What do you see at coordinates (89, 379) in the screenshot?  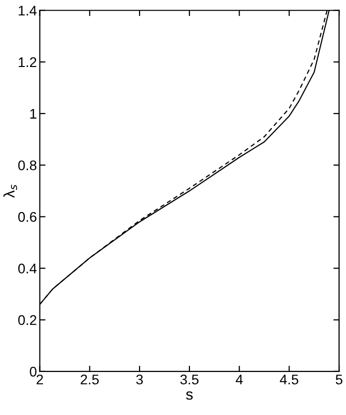 I see `x-tick-label: 2.5` at bounding box center [89, 379].